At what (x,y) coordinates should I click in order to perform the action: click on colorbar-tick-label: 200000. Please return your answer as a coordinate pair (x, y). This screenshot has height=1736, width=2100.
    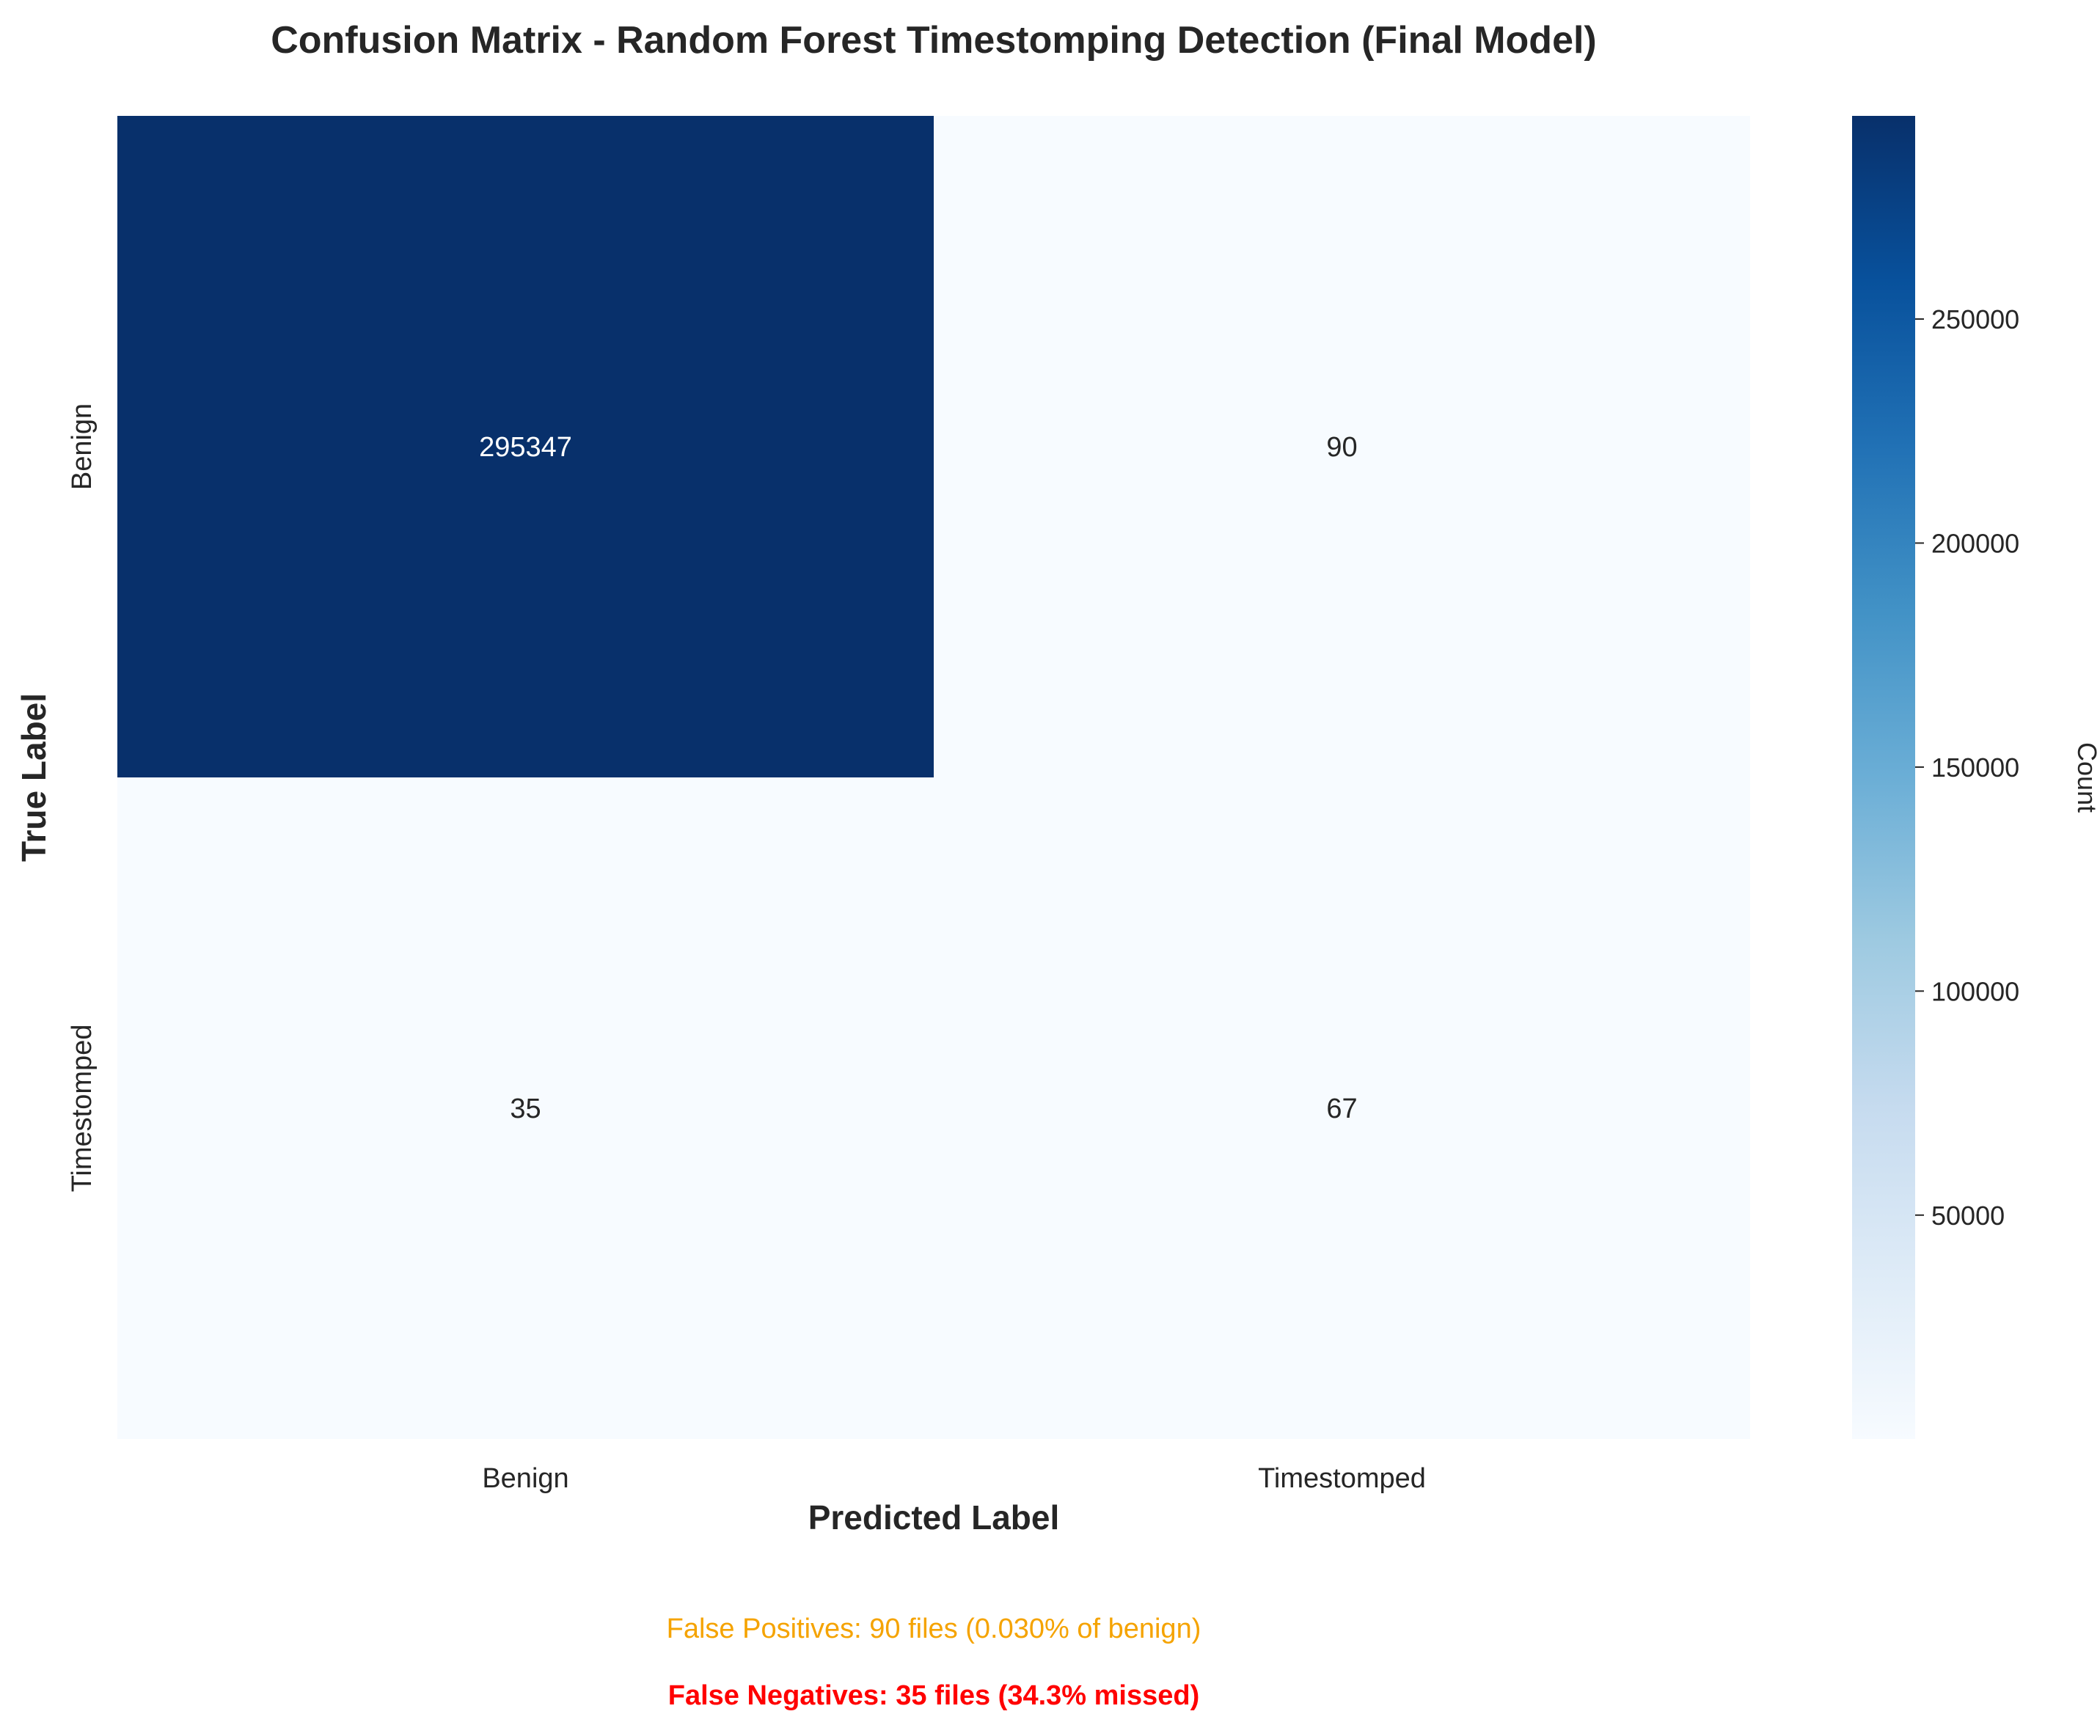
    Looking at the image, I should click on (1975, 543).